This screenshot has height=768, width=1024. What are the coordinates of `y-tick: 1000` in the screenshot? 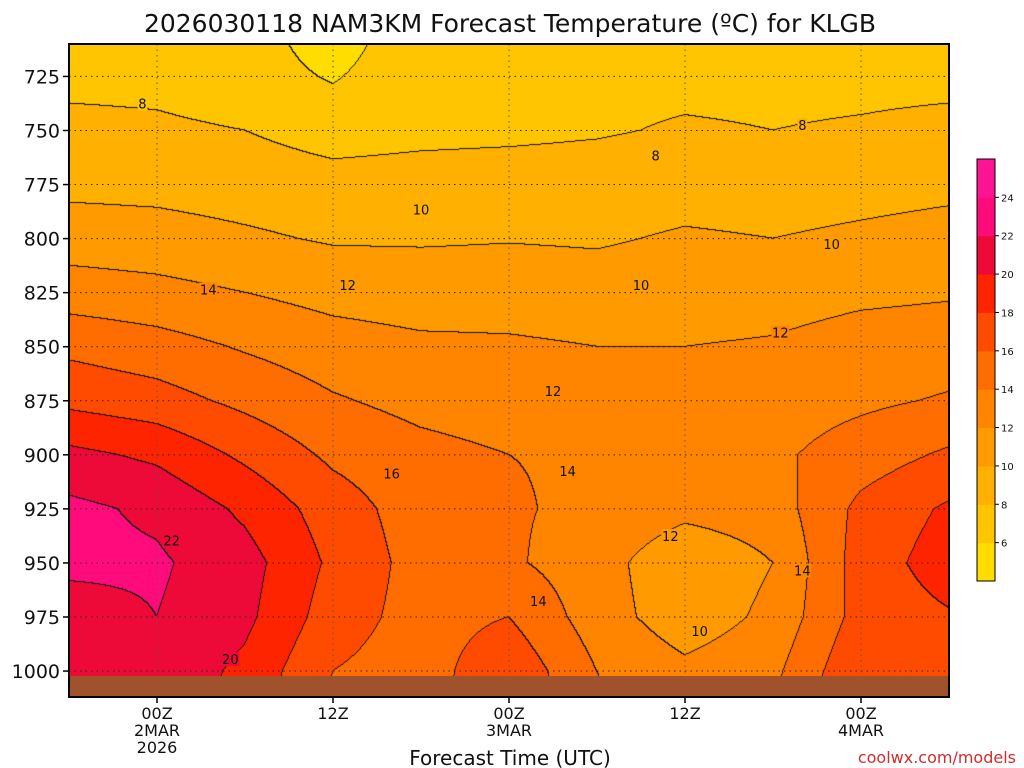 It's located at (40, 672).